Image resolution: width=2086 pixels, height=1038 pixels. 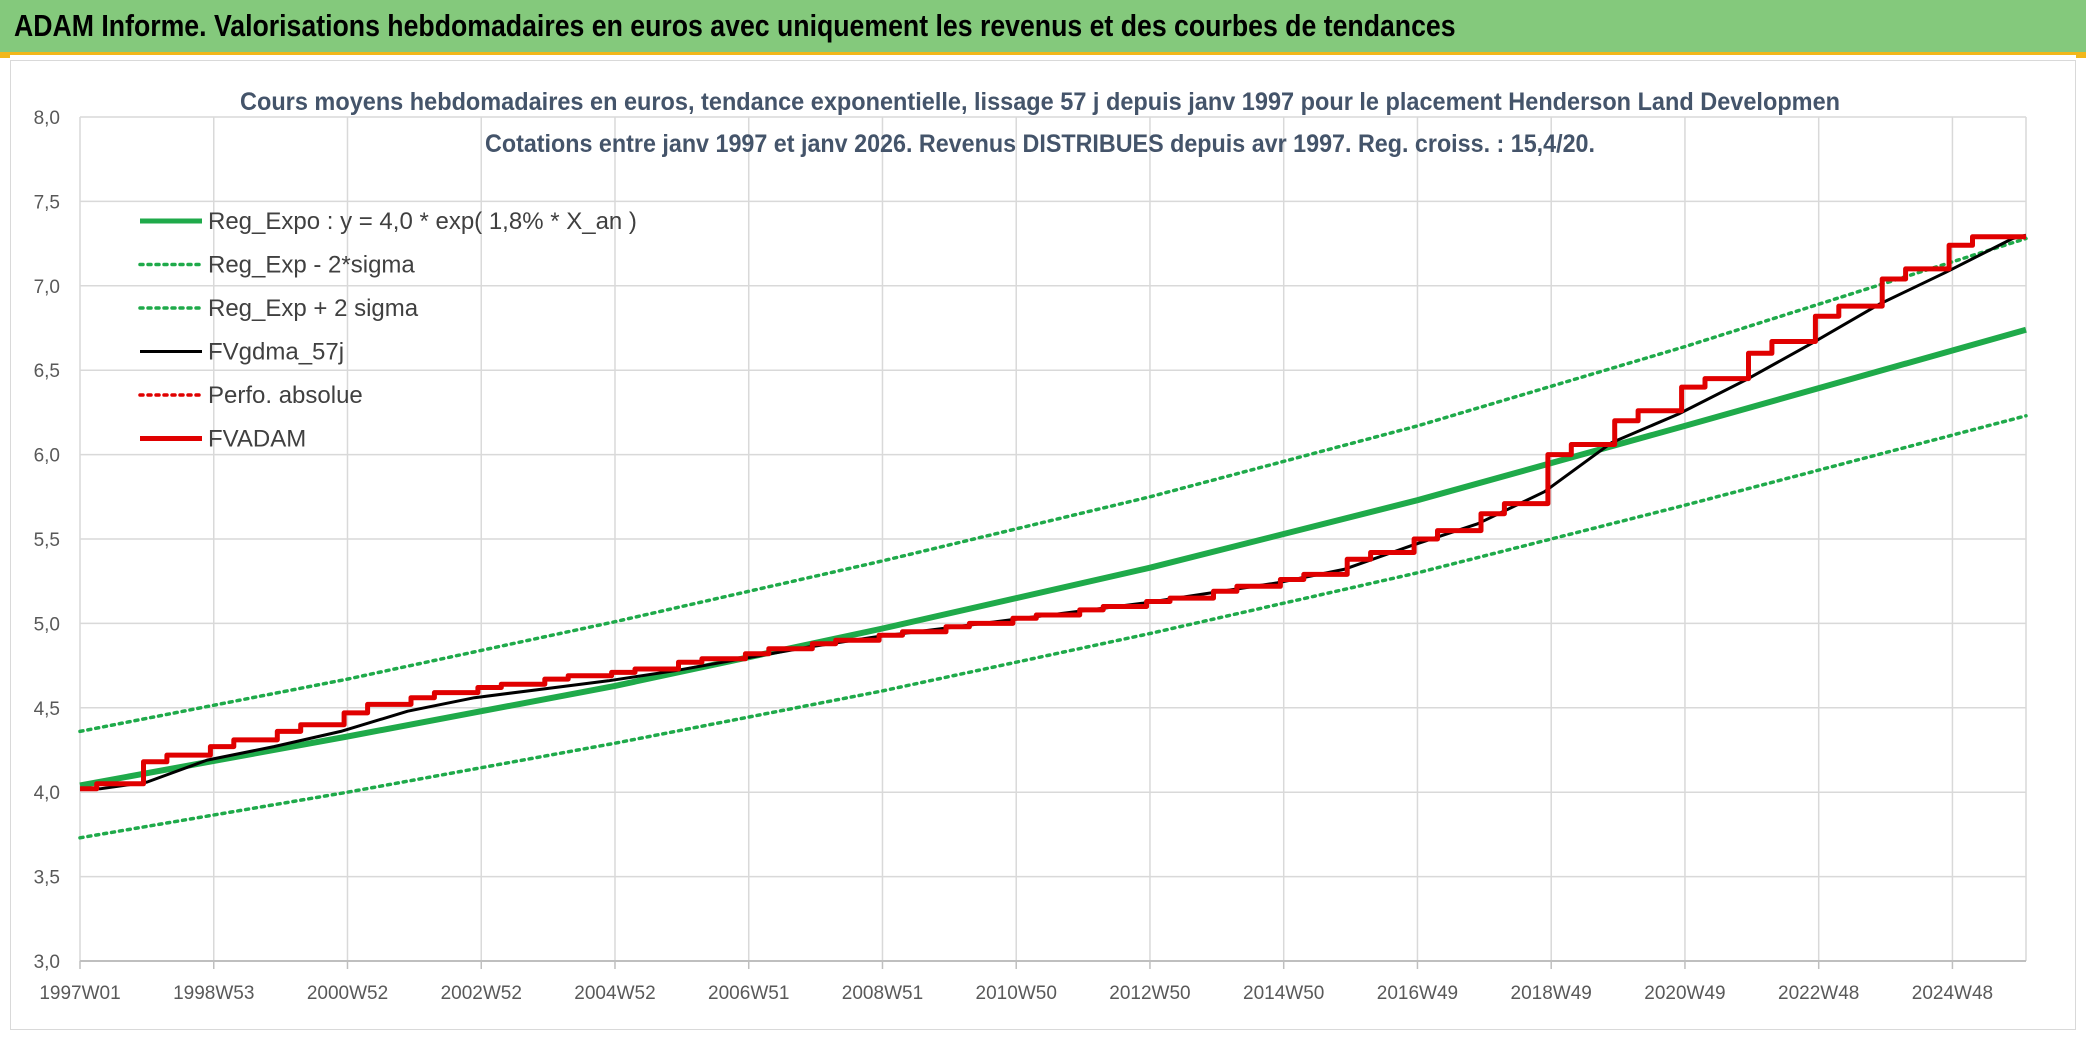 I want to click on y-tick-label: 7,5, so click(x=47, y=202).